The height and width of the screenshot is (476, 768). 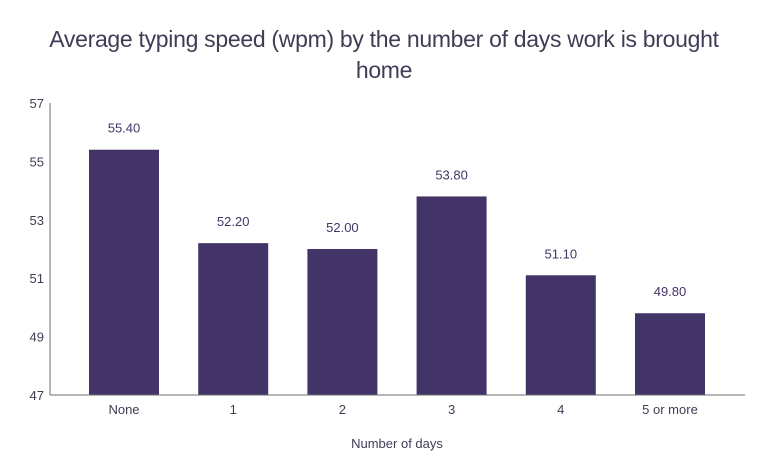 I want to click on y-tick-label: 47, so click(x=37, y=395).